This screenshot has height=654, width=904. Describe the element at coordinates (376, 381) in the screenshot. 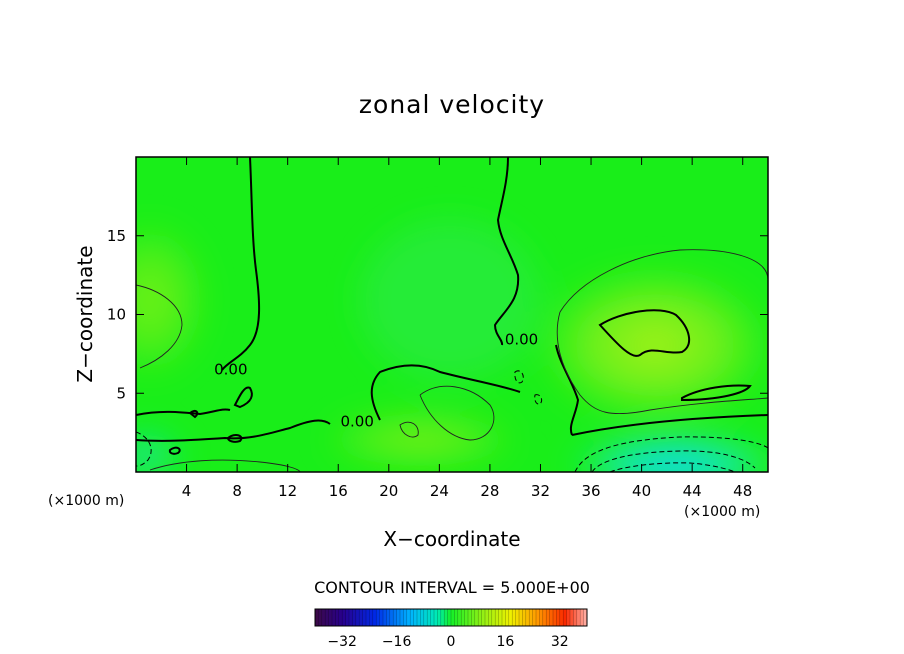

I see `contour-labels: 0.00 0.00 0.00` at that location.